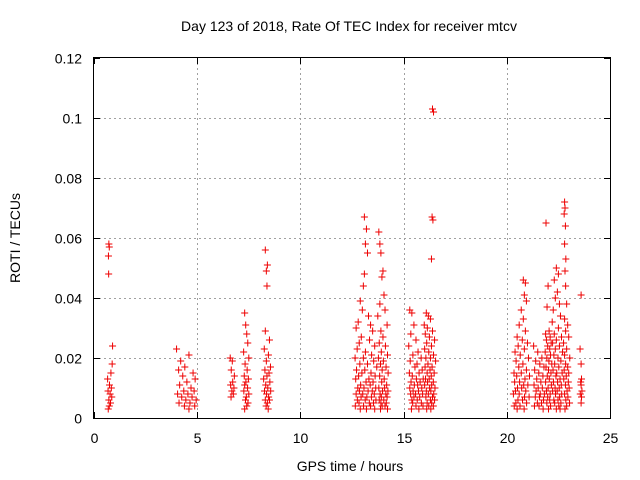 This screenshot has width=640, height=480. Describe the element at coordinates (73, 119) in the screenshot. I see `y-tick-label: 0.1` at that location.